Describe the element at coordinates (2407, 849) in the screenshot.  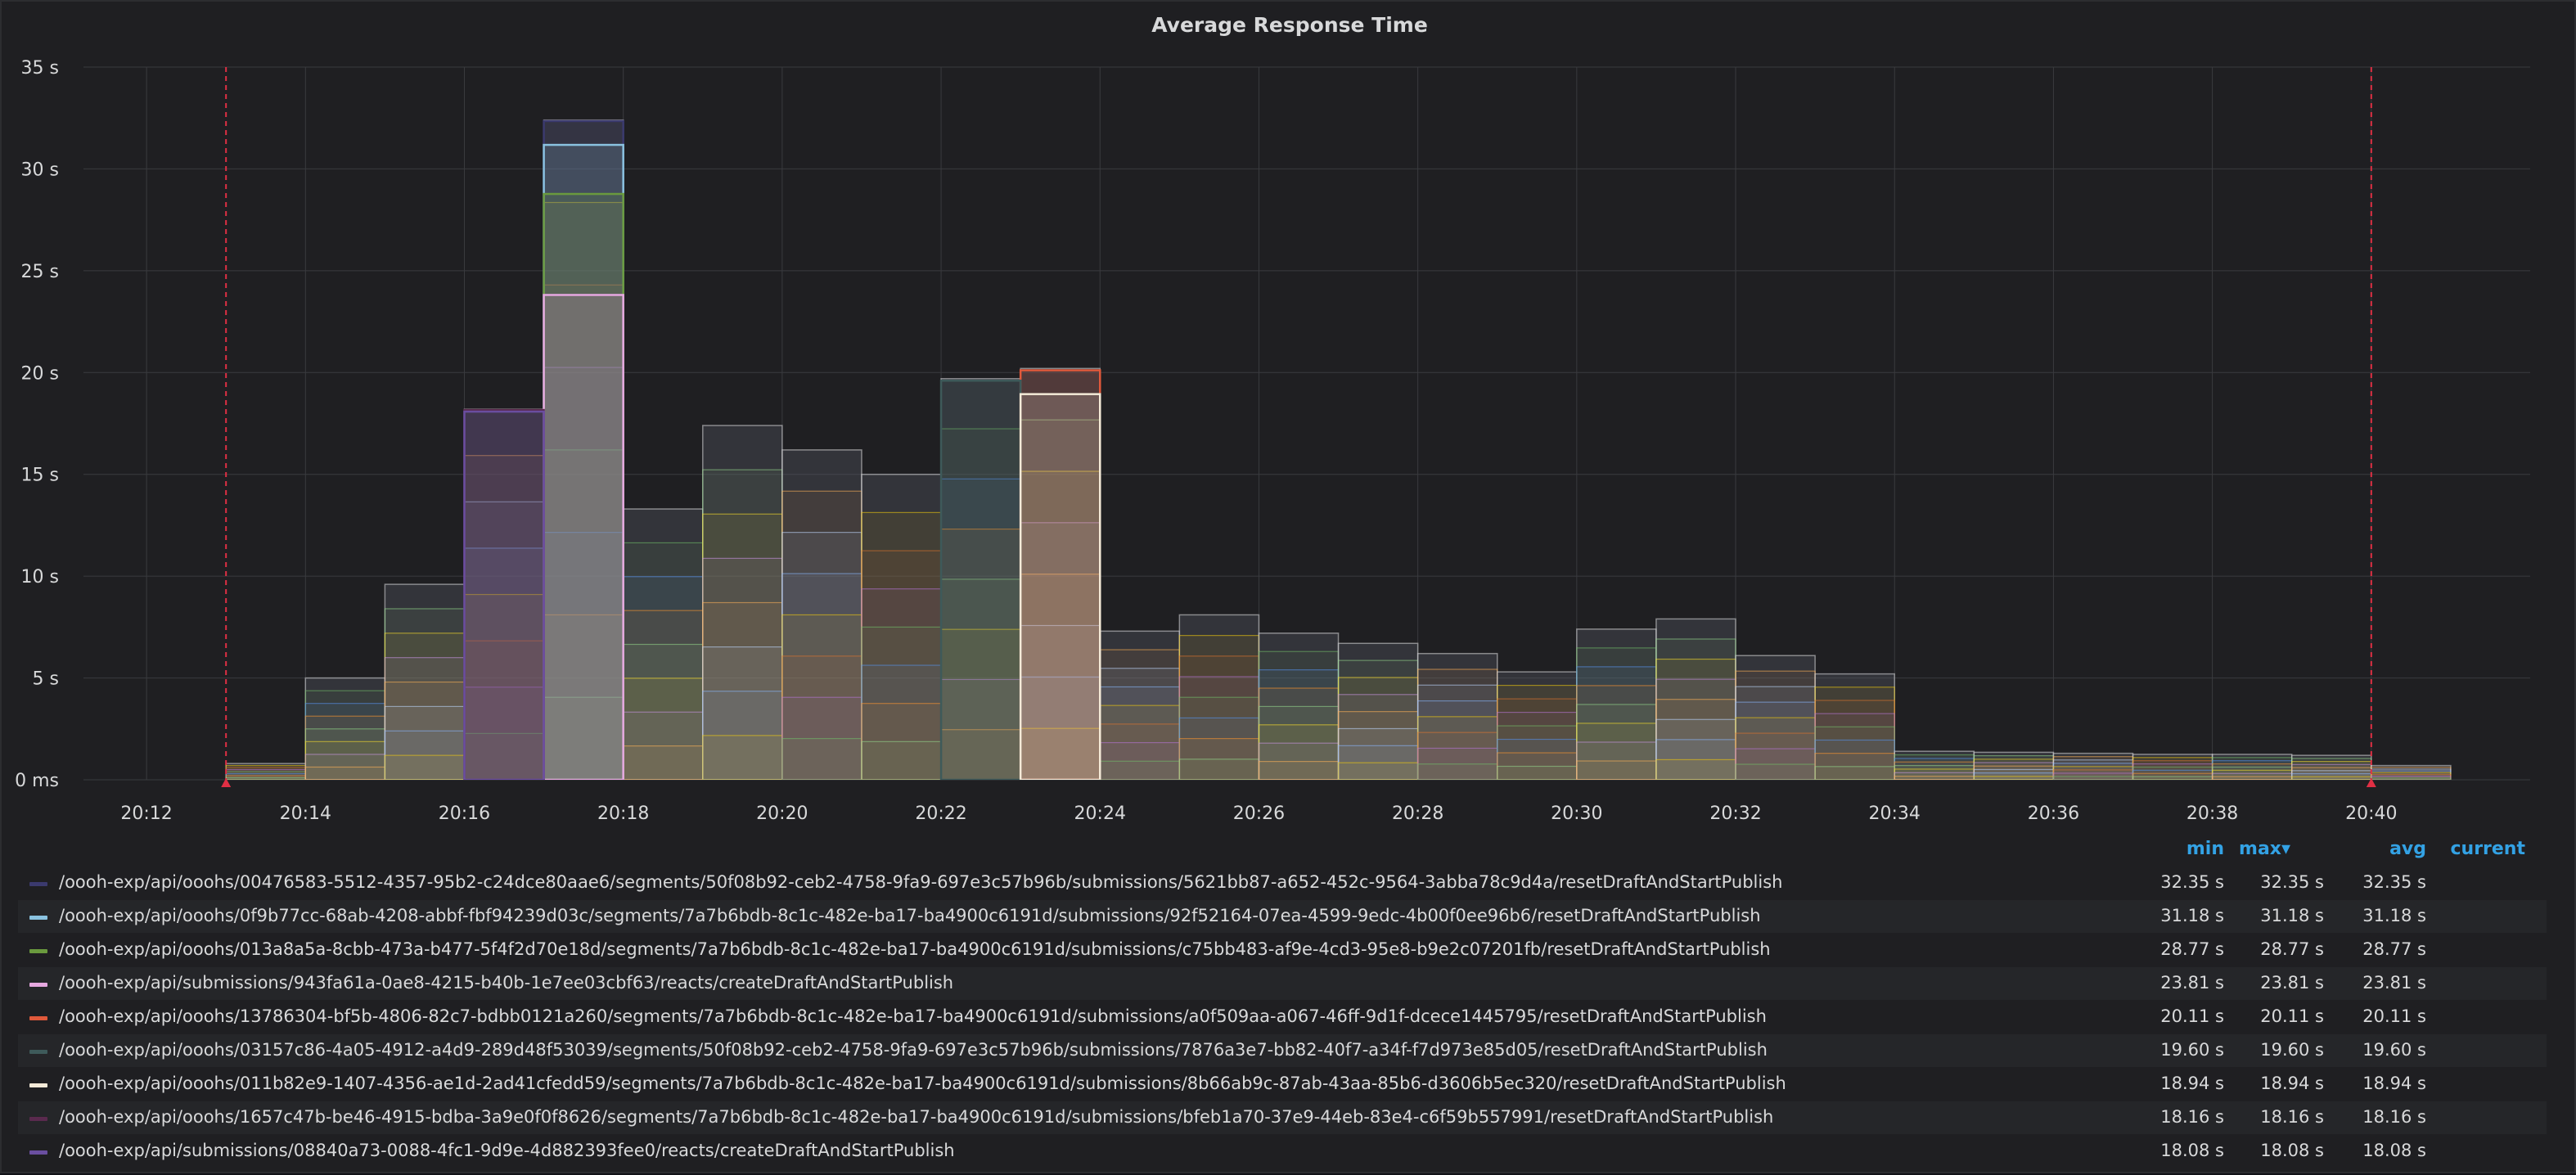
I see `legend-header-avg: avg` at that location.